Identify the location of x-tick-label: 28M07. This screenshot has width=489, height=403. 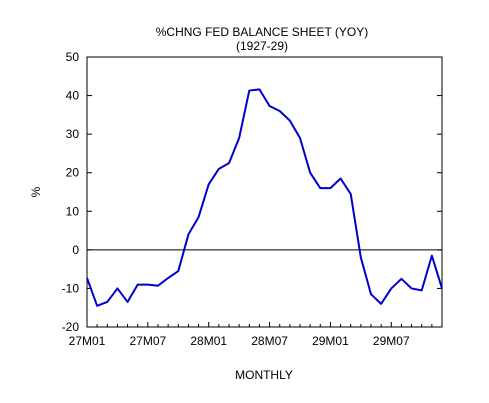
(269, 341).